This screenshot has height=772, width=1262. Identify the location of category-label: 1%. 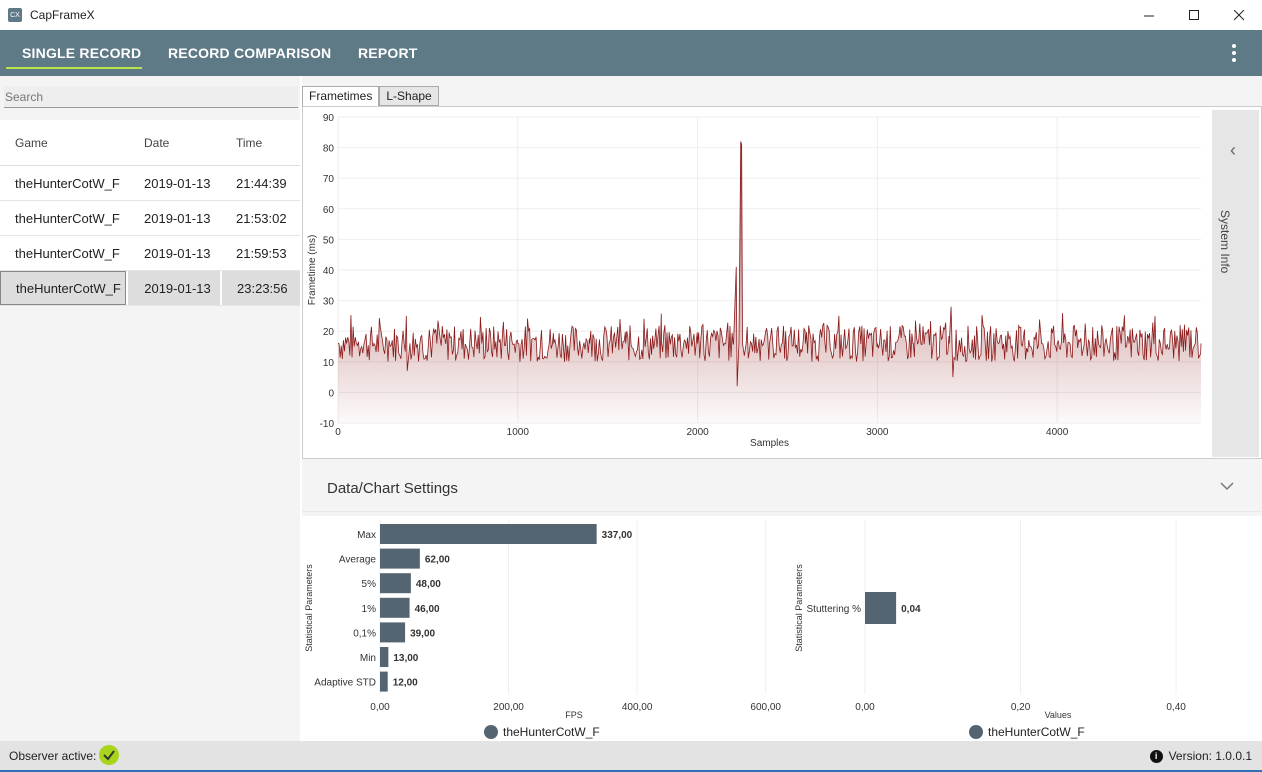
(369, 609).